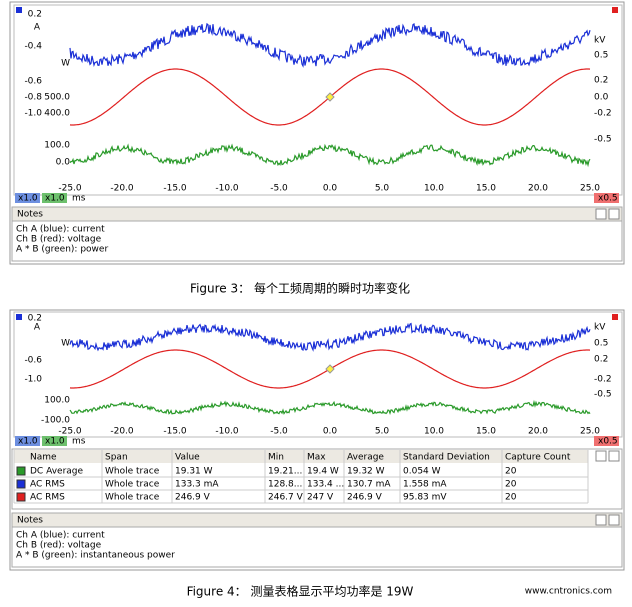 The image size is (632, 607). Describe the element at coordinates (276, 458) in the screenshot. I see `table-header-cell: Min` at that location.